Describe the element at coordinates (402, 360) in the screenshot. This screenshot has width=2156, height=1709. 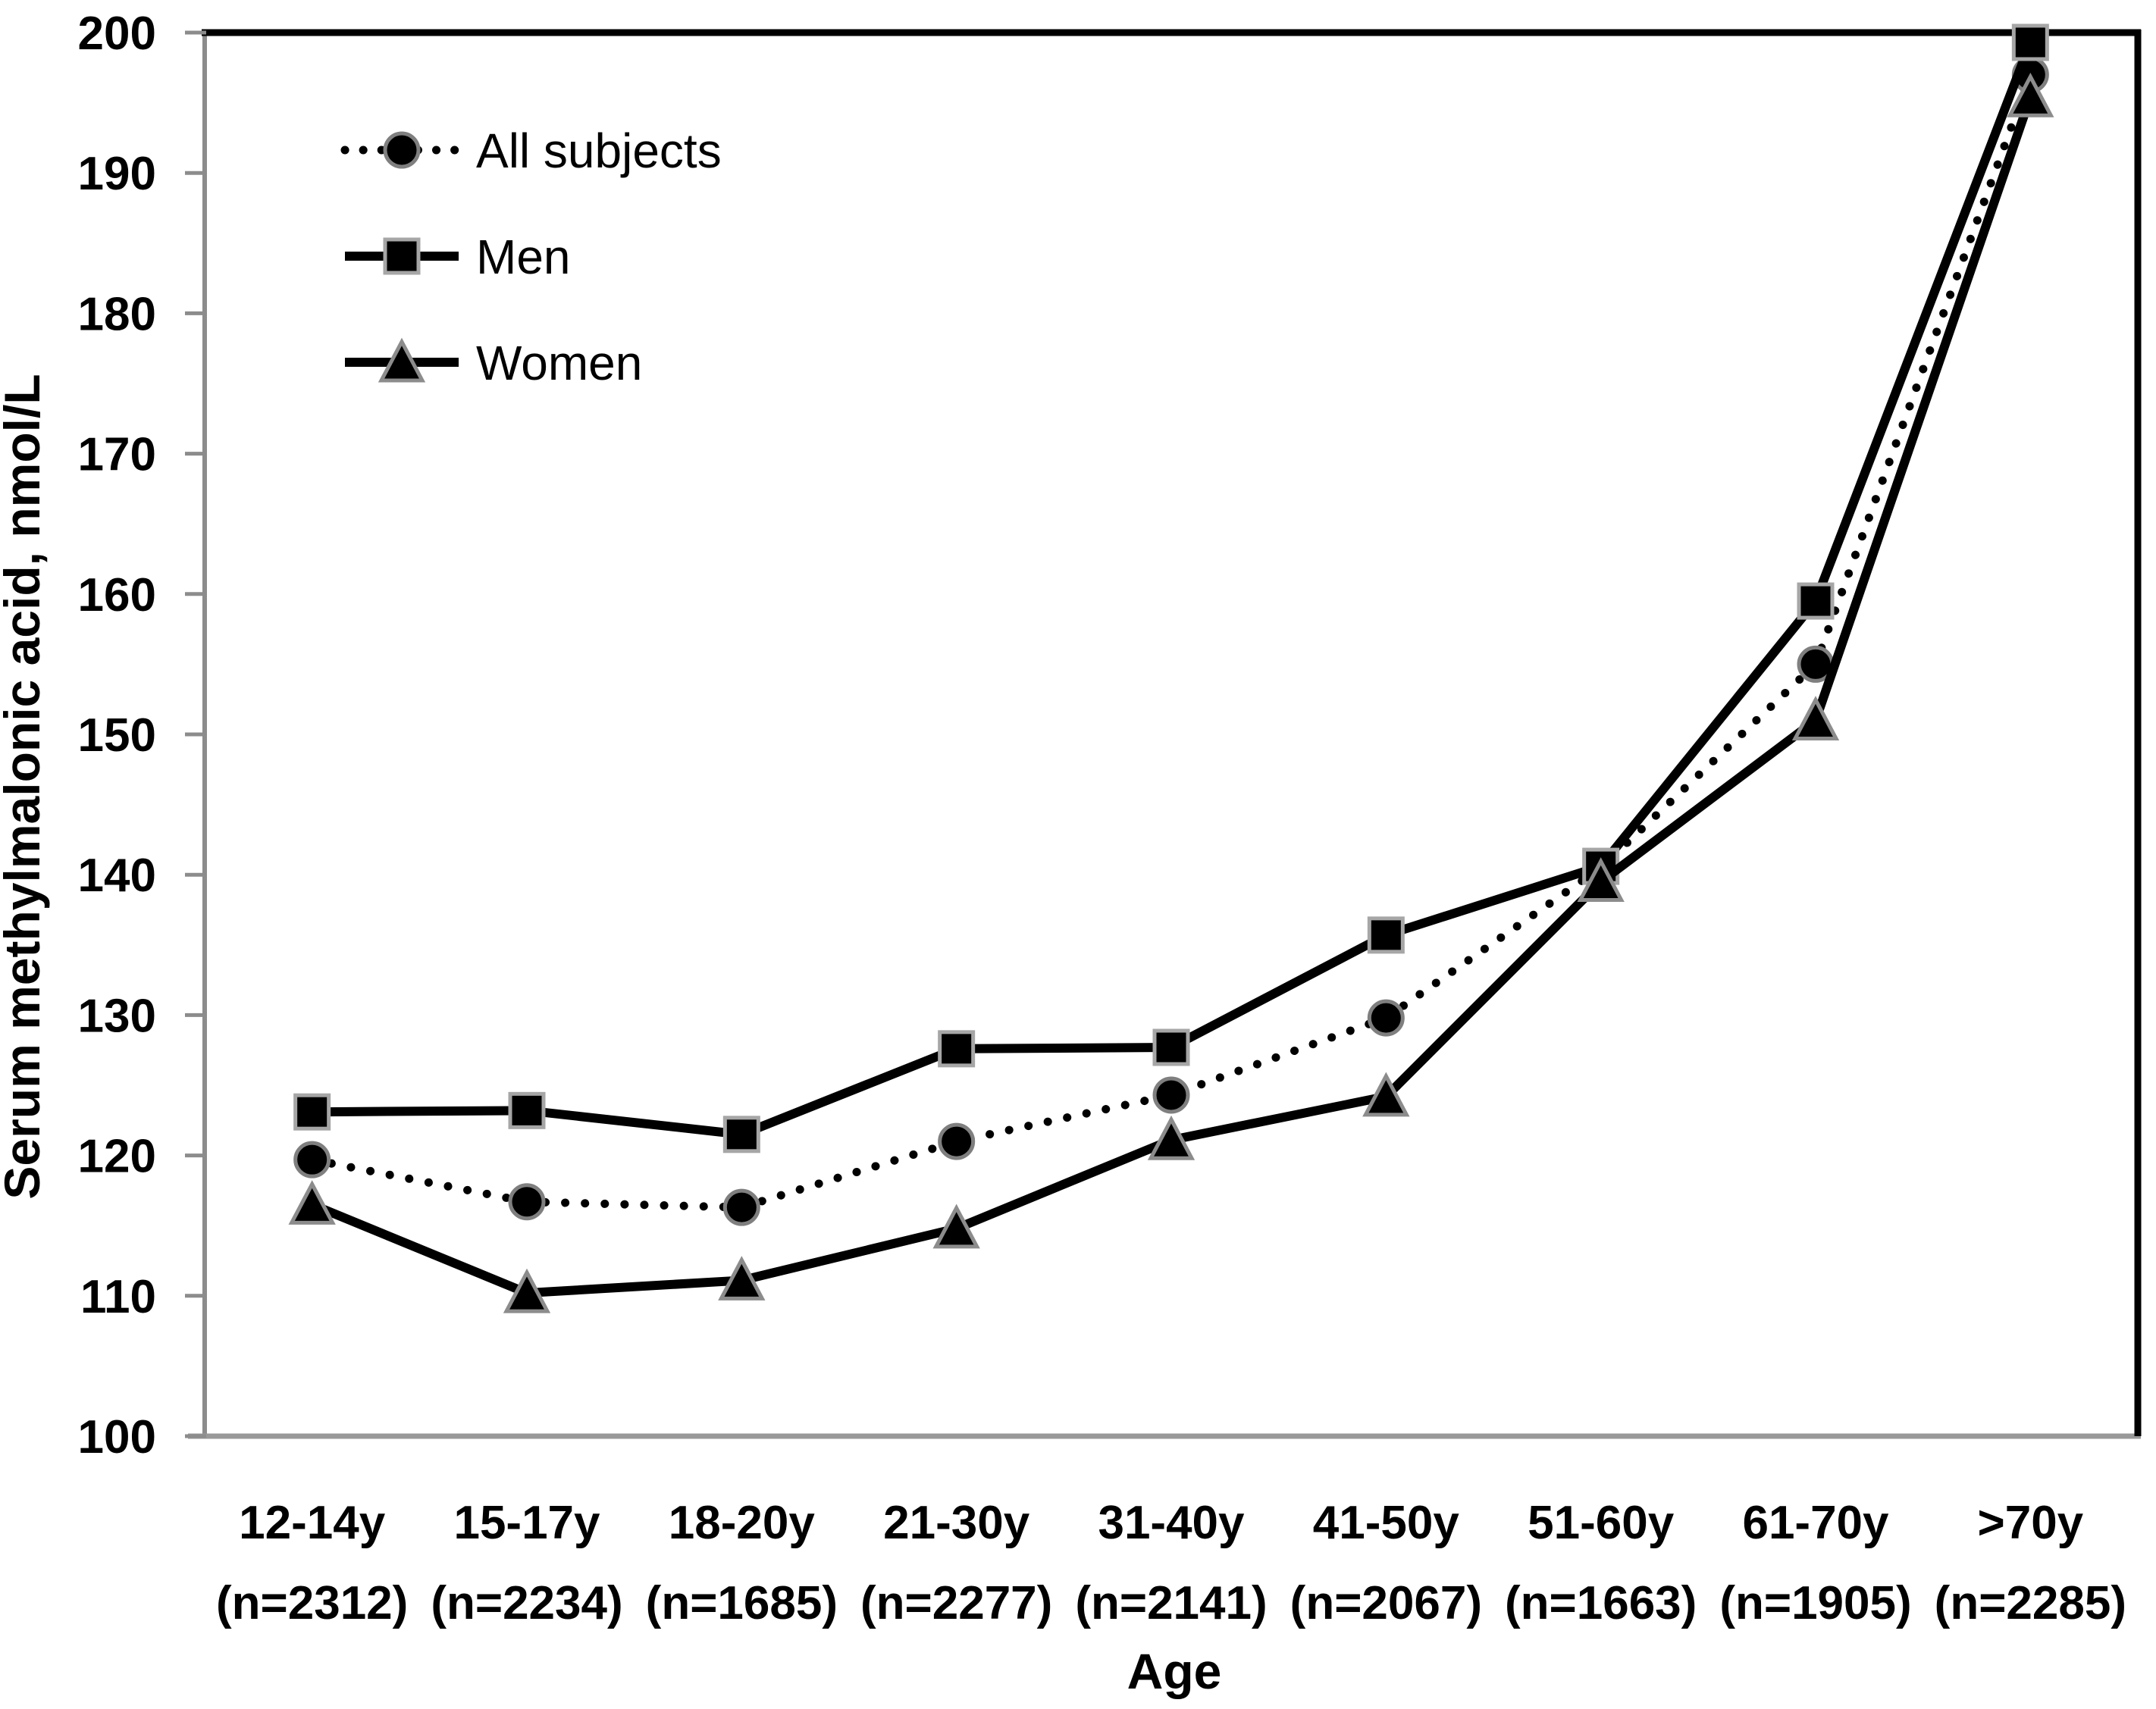
I see `legend-women-marker` at that location.